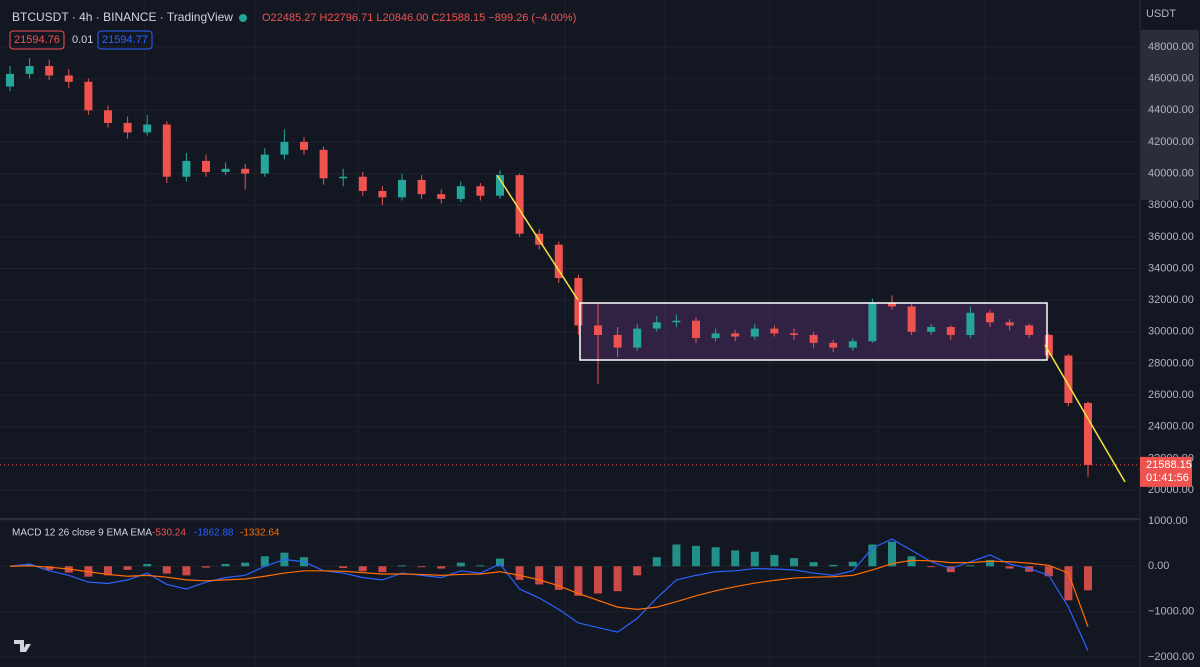  What do you see at coordinates (1171, 142) in the screenshot?
I see `y-tick-label: 42000.00` at bounding box center [1171, 142].